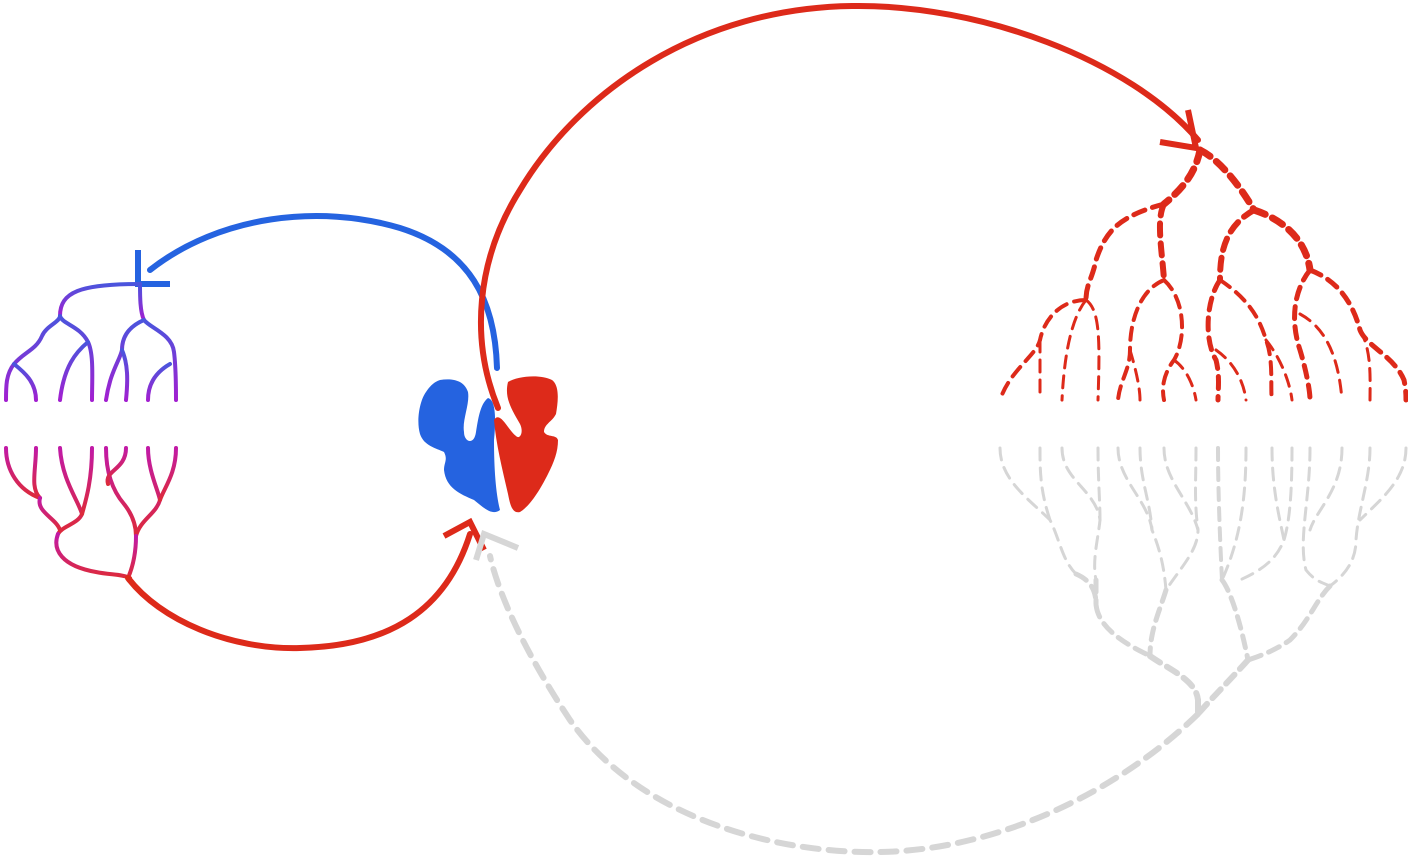 Image resolution: width=1408 pixels, height=857 pixels. Describe the element at coordinates (1203, 274) in the screenshot. I see `systemic-arterial-tree` at that location.